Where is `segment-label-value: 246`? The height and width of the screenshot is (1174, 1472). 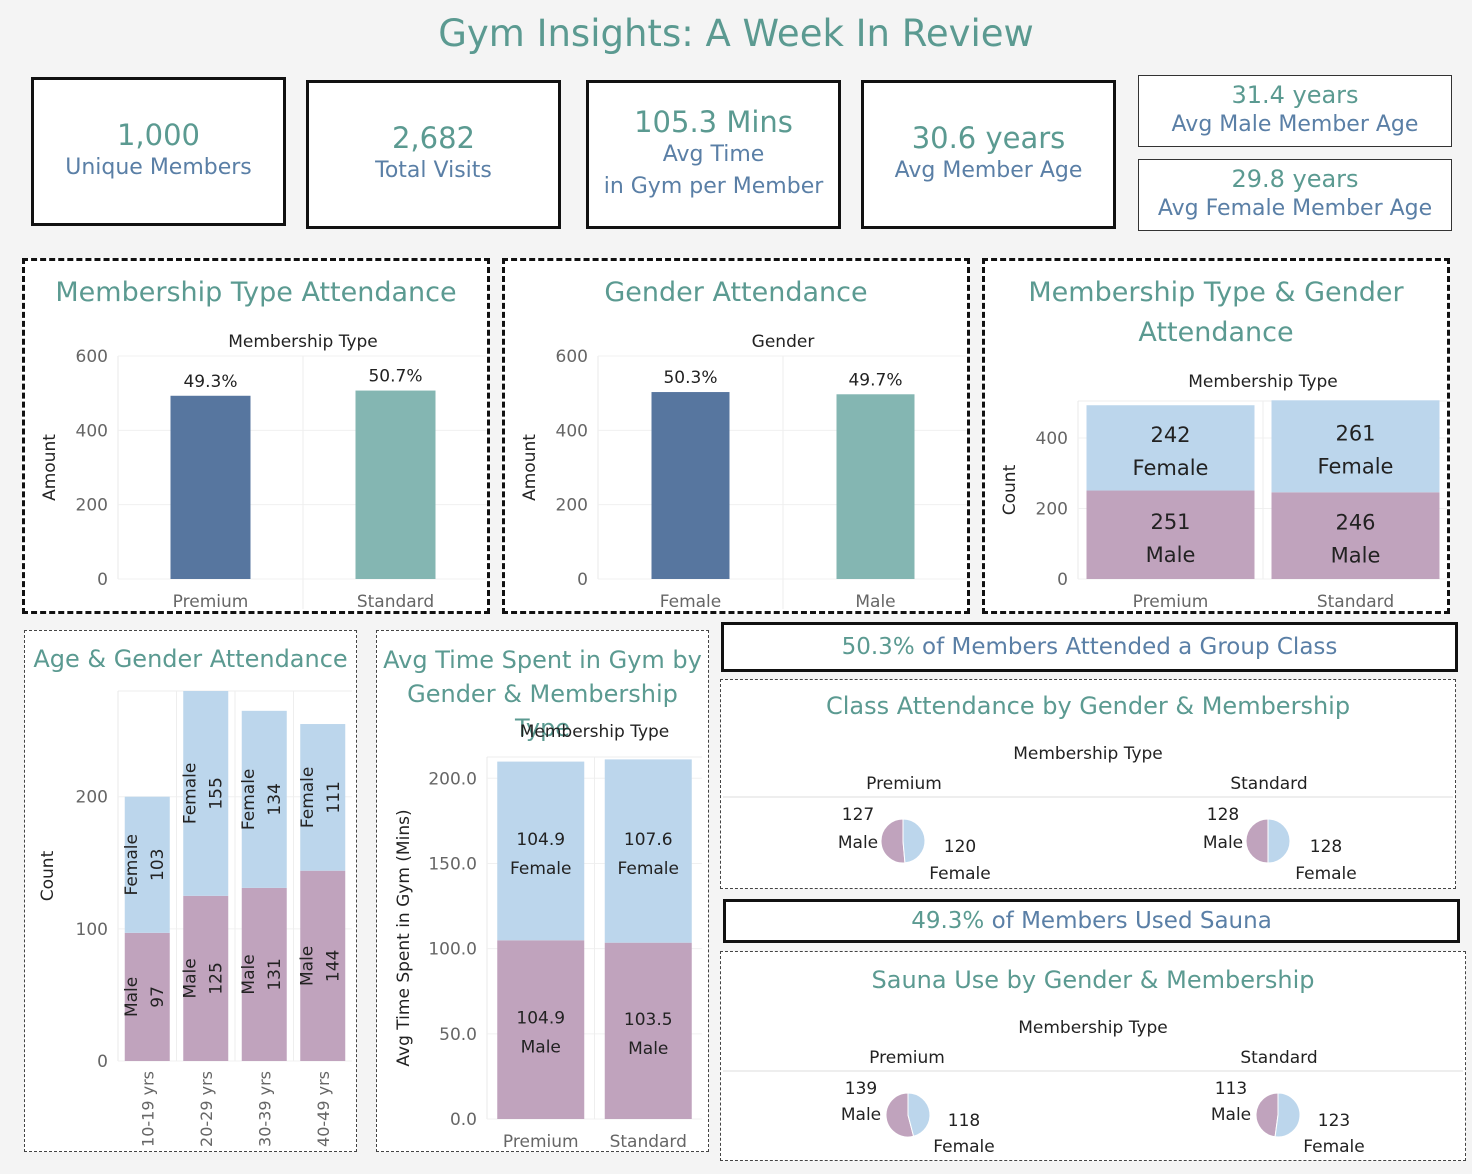
segment-label-value: 246 is located at coordinates (1355, 523).